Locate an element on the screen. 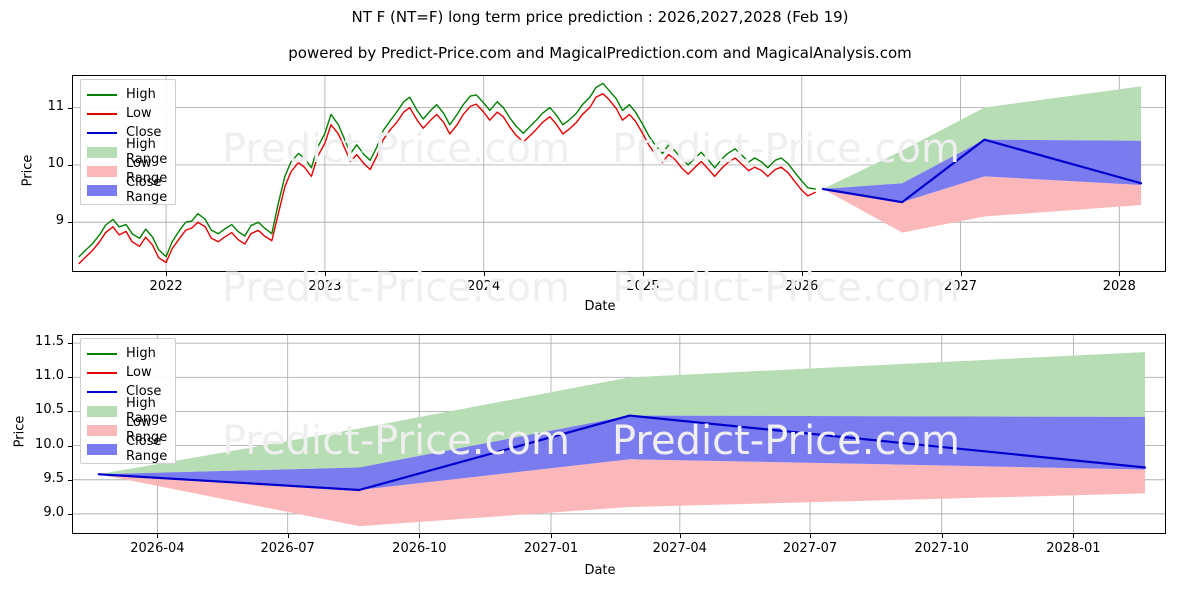 The image size is (1200, 600). x-tick-label: 2027-04 is located at coordinates (679, 548).